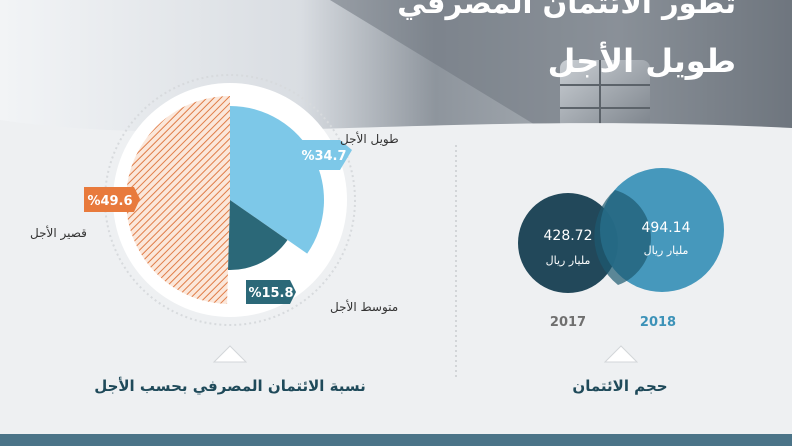  What do you see at coordinates (369, 139) in the screenshot?
I see `label-long-term: طويل الأجل` at bounding box center [369, 139].